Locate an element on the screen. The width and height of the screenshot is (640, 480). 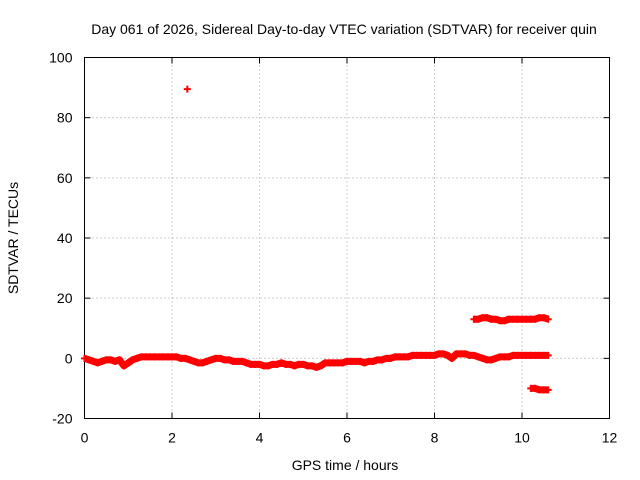
data-point is located at coordinates (187, 89).